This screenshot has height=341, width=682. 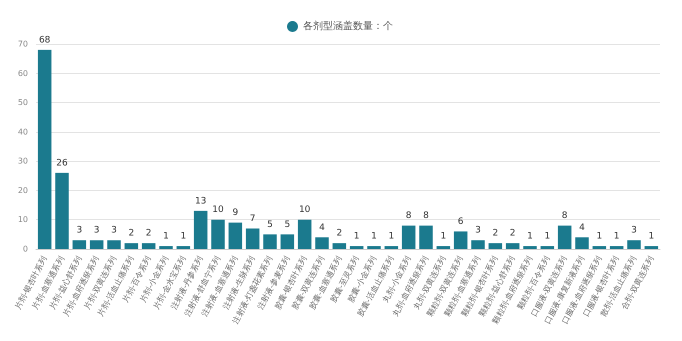 What do you see at coordinates (200, 201) in the screenshot?
I see `data-label: 13` at bounding box center [200, 201].